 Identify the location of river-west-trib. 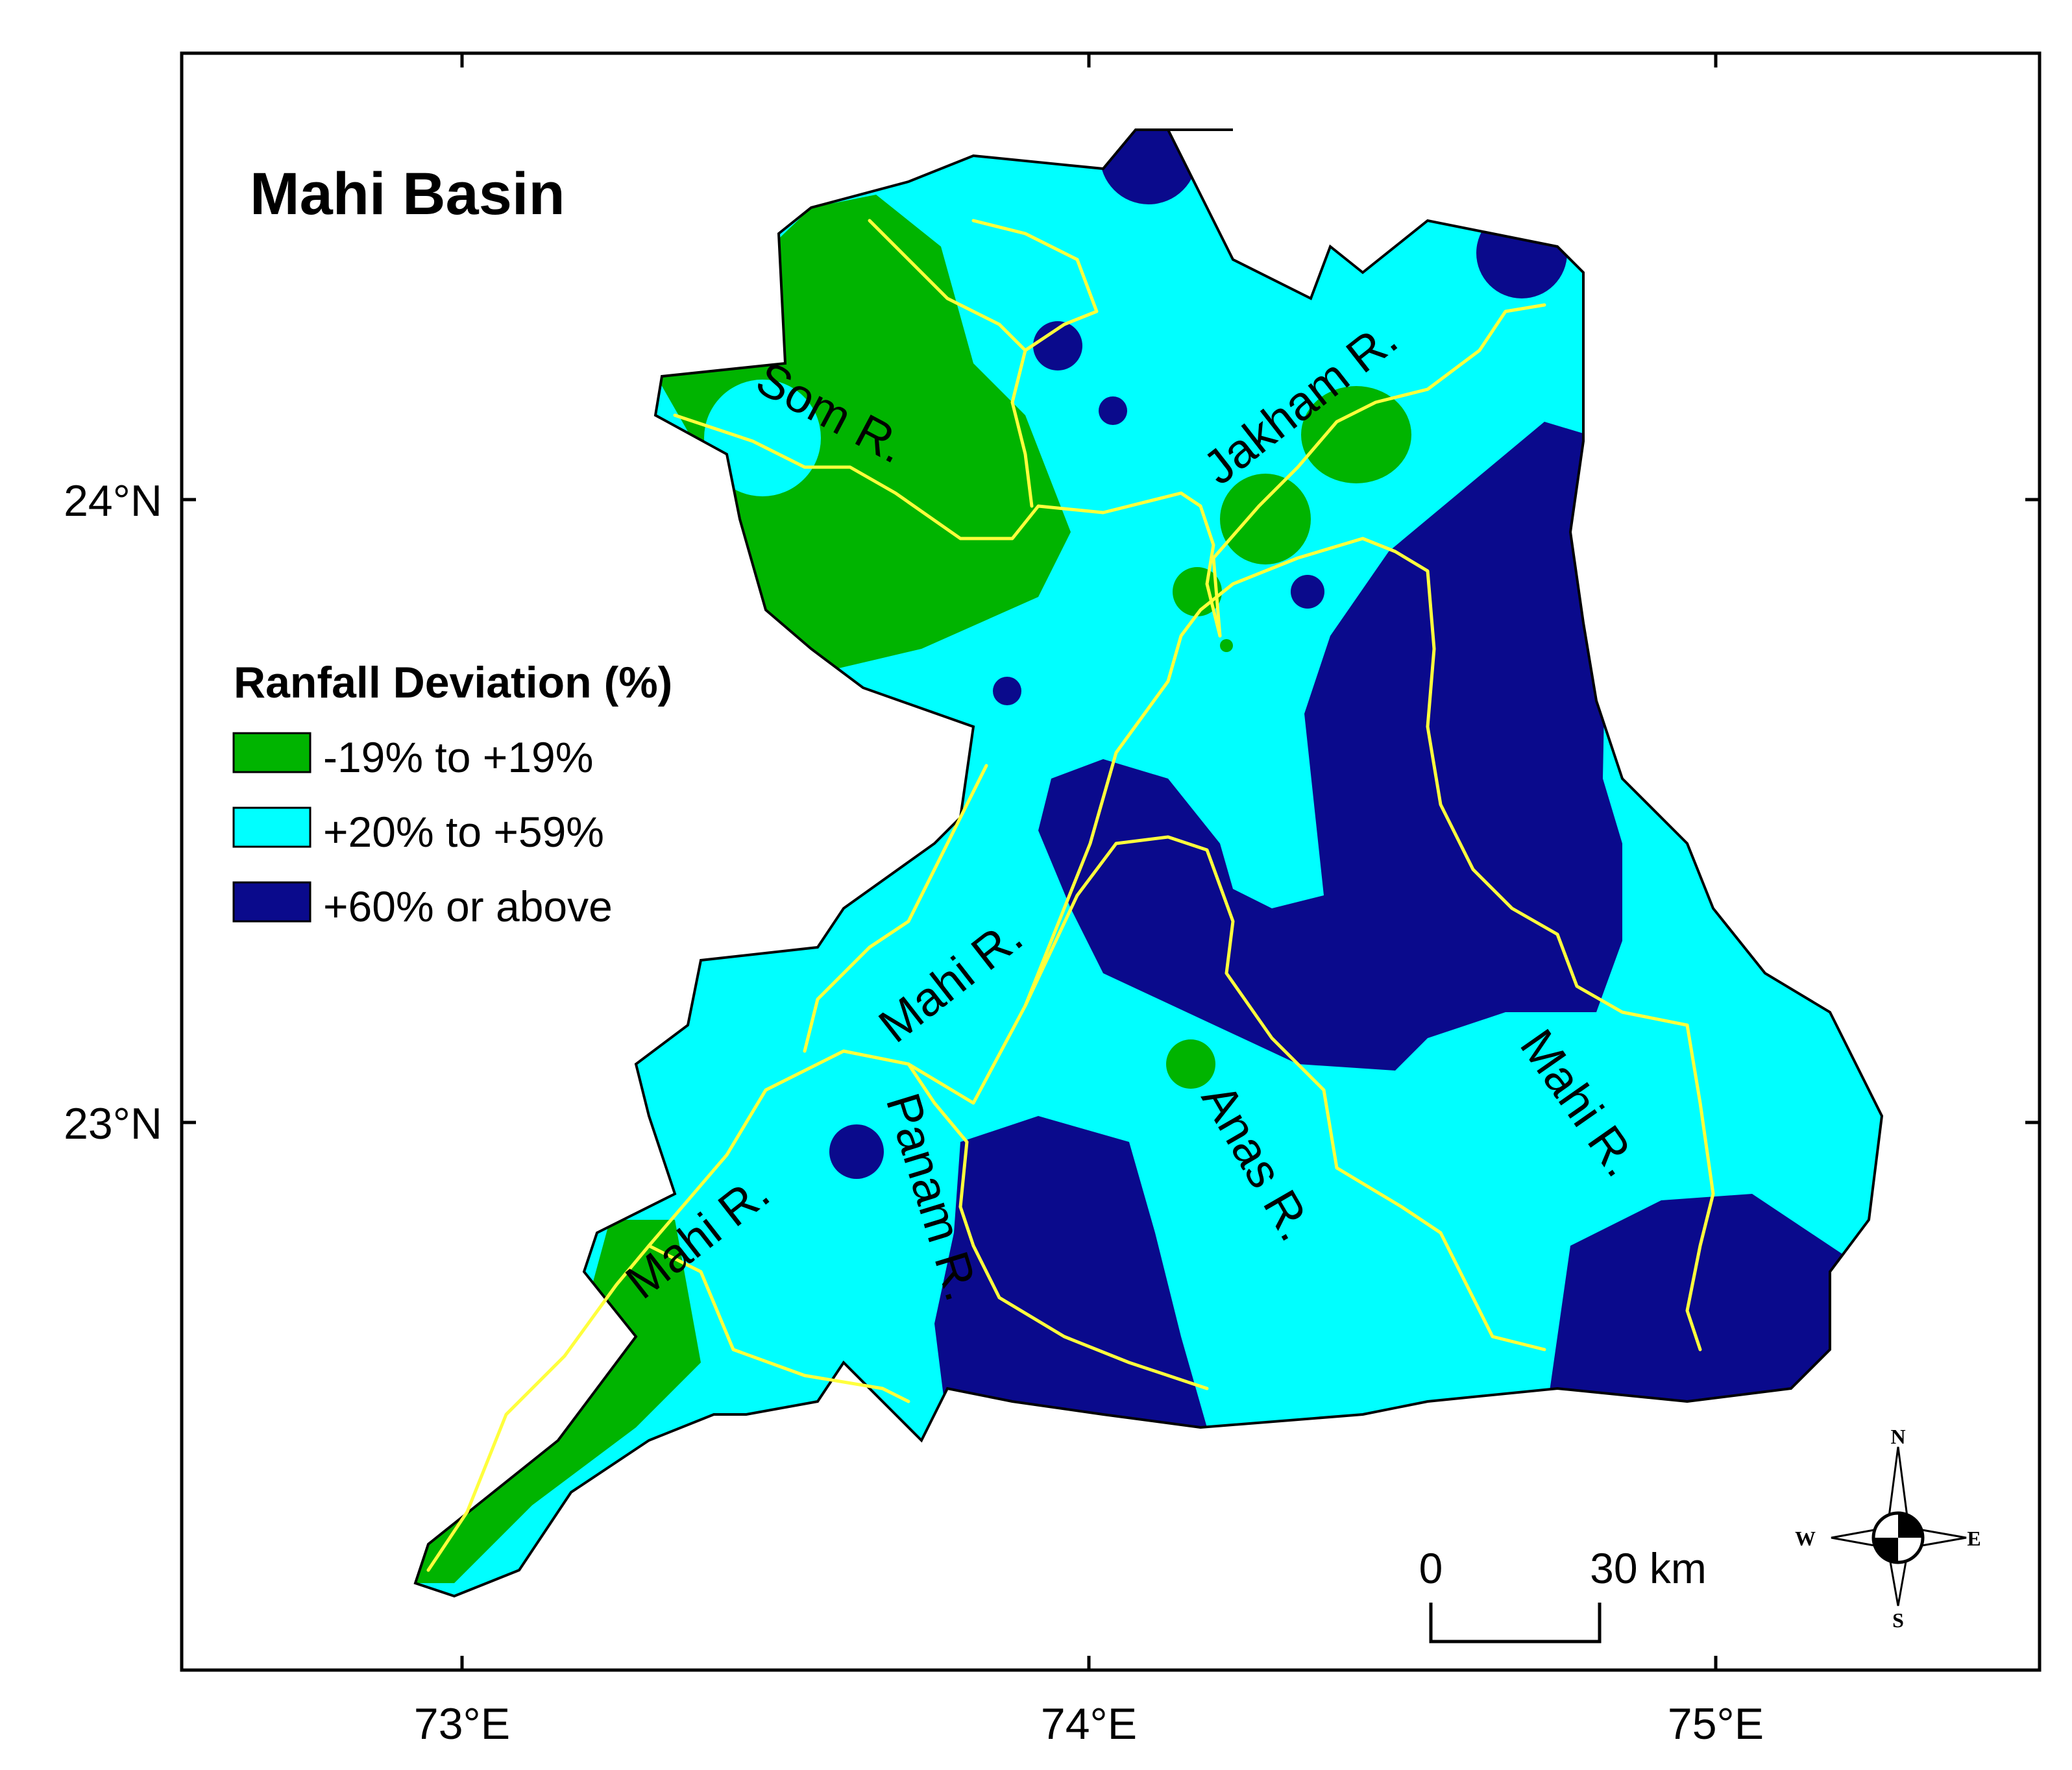
(779, 1323).